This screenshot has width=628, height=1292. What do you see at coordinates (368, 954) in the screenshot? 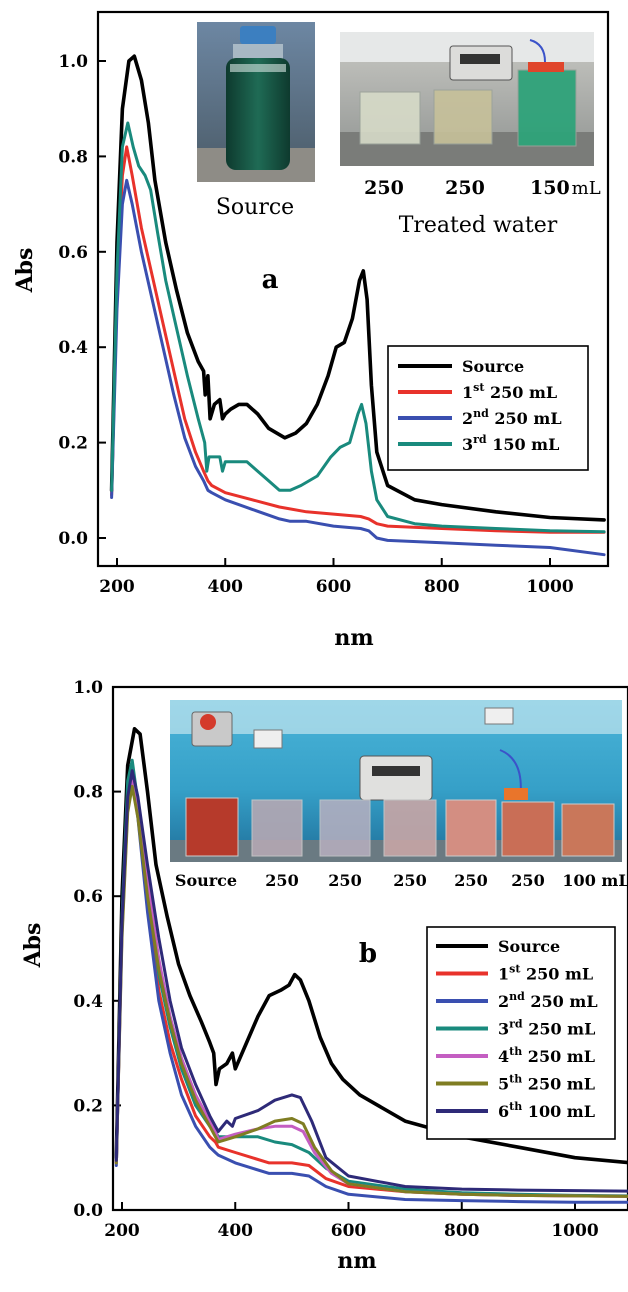
I see `panel-b-label: b` at bounding box center [368, 954].